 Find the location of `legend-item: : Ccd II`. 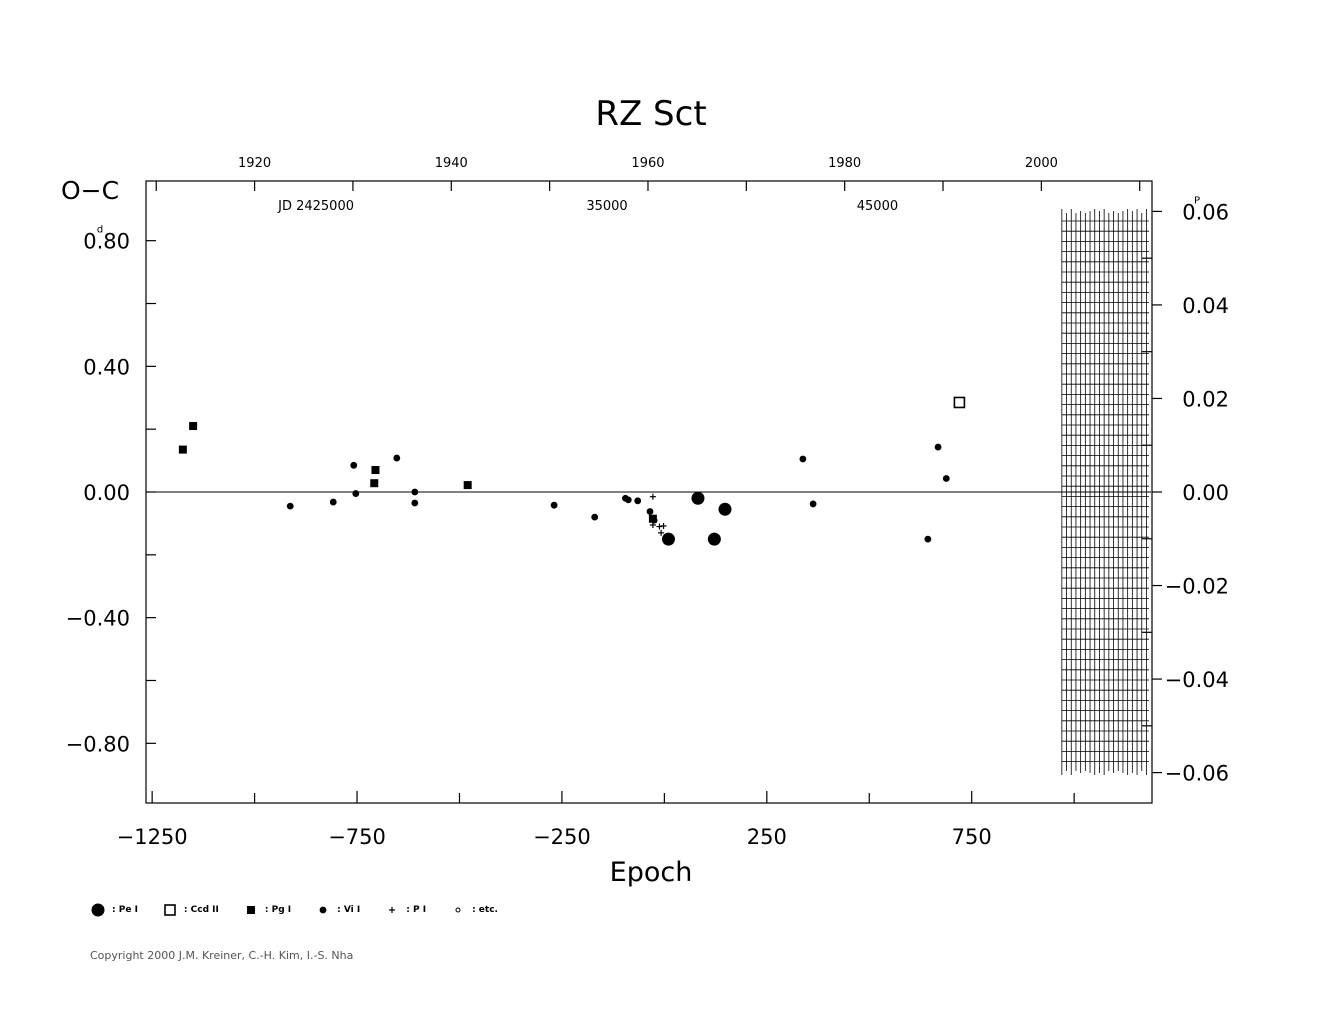

legend-item: : Ccd II is located at coordinates (190, 910).